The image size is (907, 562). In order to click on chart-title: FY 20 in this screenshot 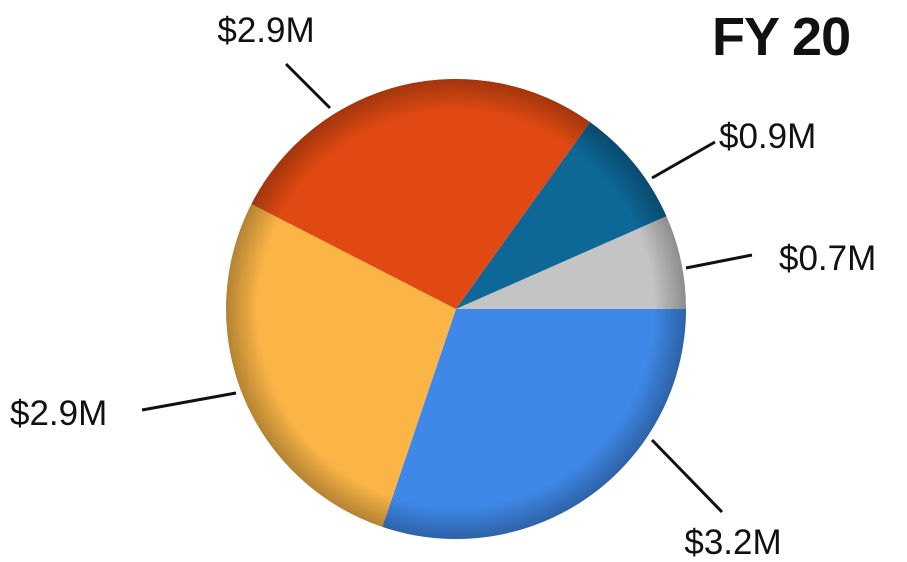, I will do `click(781, 37)`.